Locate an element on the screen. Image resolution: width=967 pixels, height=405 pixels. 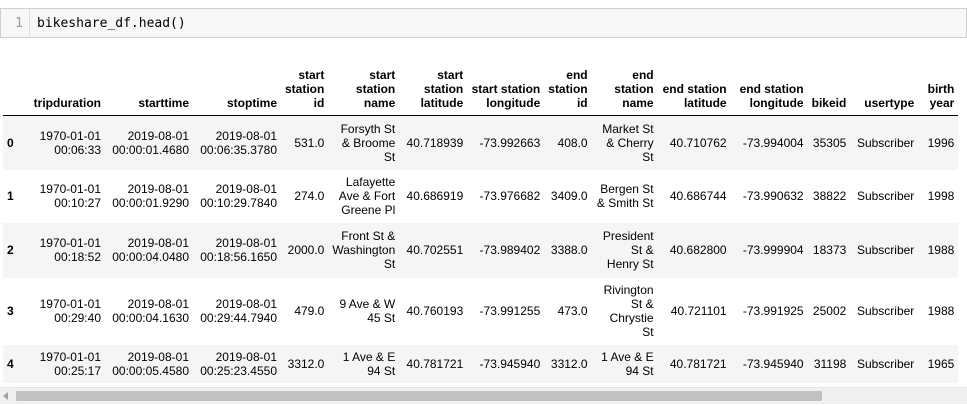
scrollbar-thumb is located at coordinates (419, 396).